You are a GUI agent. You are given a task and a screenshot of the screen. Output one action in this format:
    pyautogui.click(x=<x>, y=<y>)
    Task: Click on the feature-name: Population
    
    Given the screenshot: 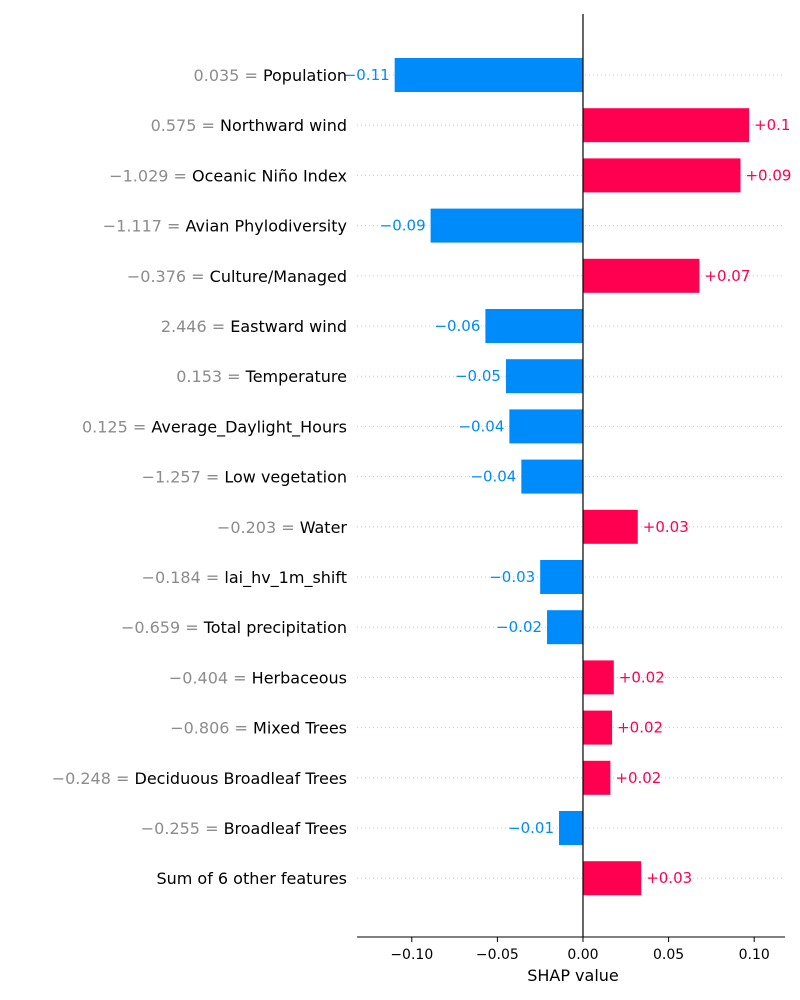 What is the action you would take?
    pyautogui.click(x=305, y=75)
    